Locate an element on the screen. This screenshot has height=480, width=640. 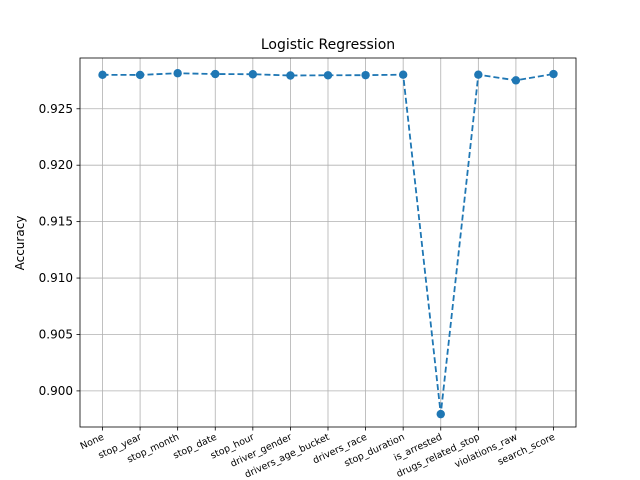
y-tick-label: 0.920 is located at coordinates (56, 165).